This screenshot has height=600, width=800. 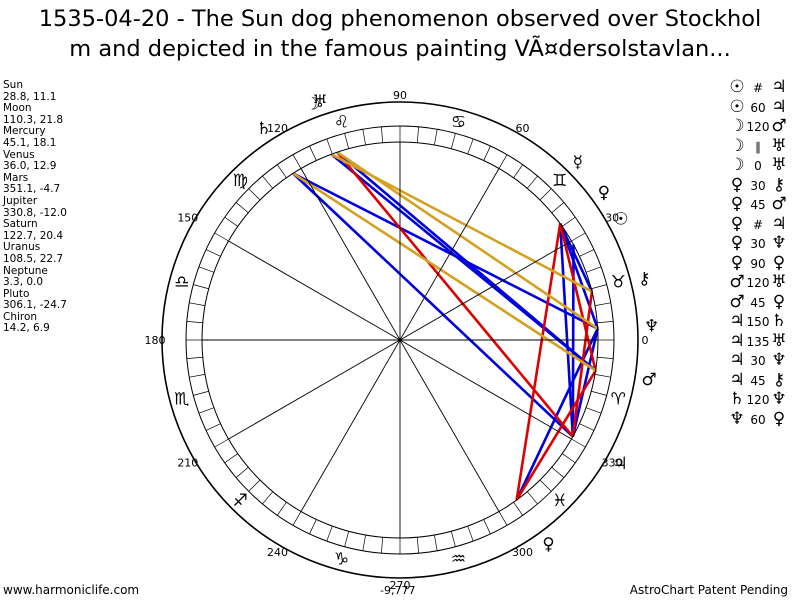 What do you see at coordinates (400, 95) in the screenshot?
I see `cusp-label: 90` at bounding box center [400, 95].